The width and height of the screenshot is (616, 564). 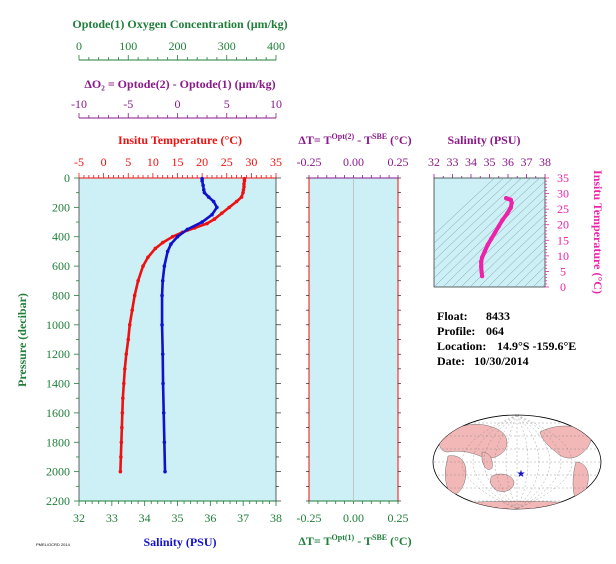 I want to click on ts-temperature-axis-label: Insitu Temperature (°C), so click(x=598, y=232).